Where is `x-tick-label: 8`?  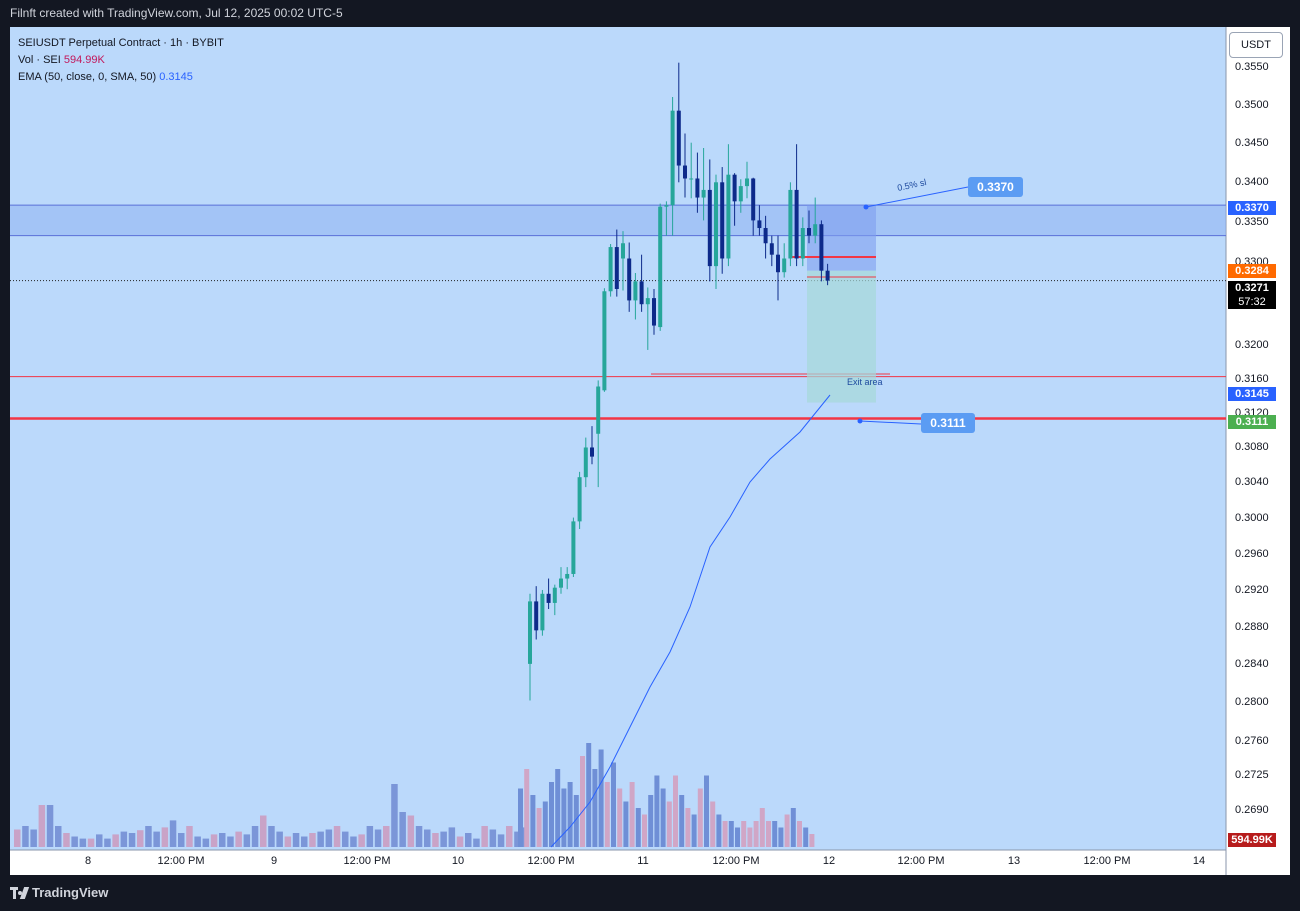
x-tick-label: 8 is located at coordinates (88, 861).